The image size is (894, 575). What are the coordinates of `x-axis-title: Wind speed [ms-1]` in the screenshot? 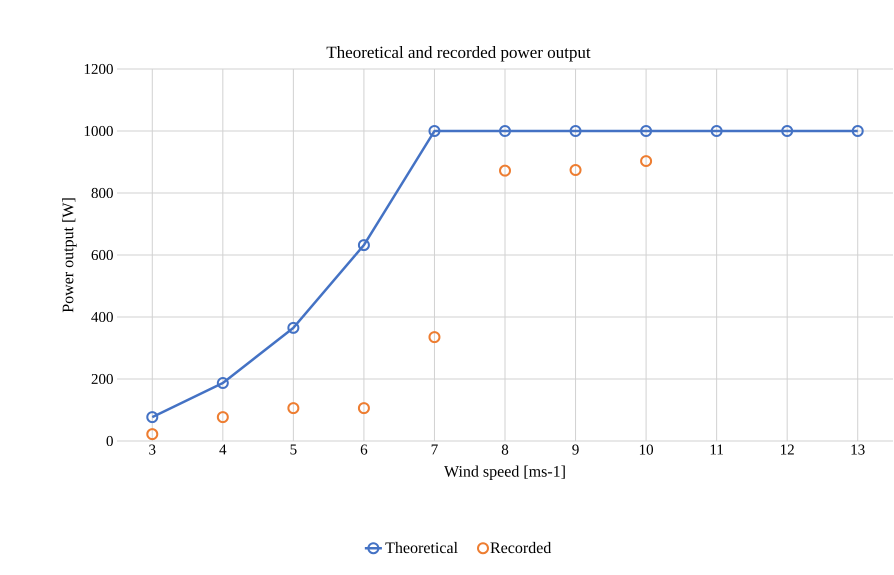 It's located at (504, 473).